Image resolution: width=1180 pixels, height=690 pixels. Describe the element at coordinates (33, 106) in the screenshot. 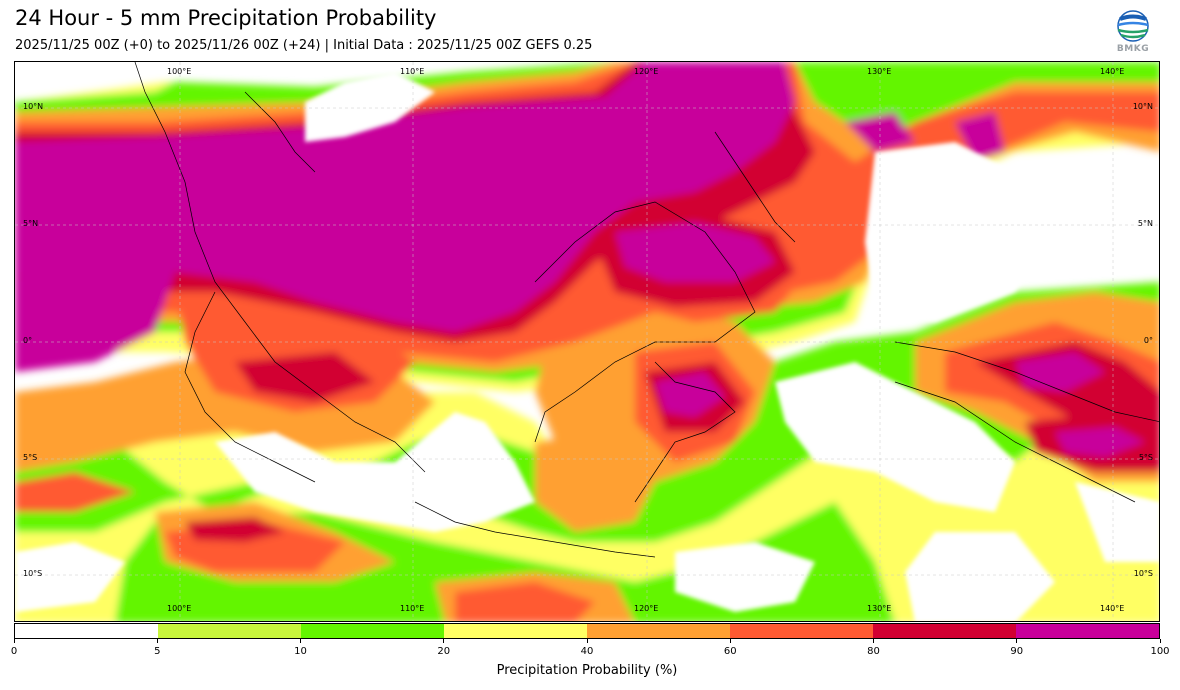

I see `lat-label-left: 10°N` at that location.